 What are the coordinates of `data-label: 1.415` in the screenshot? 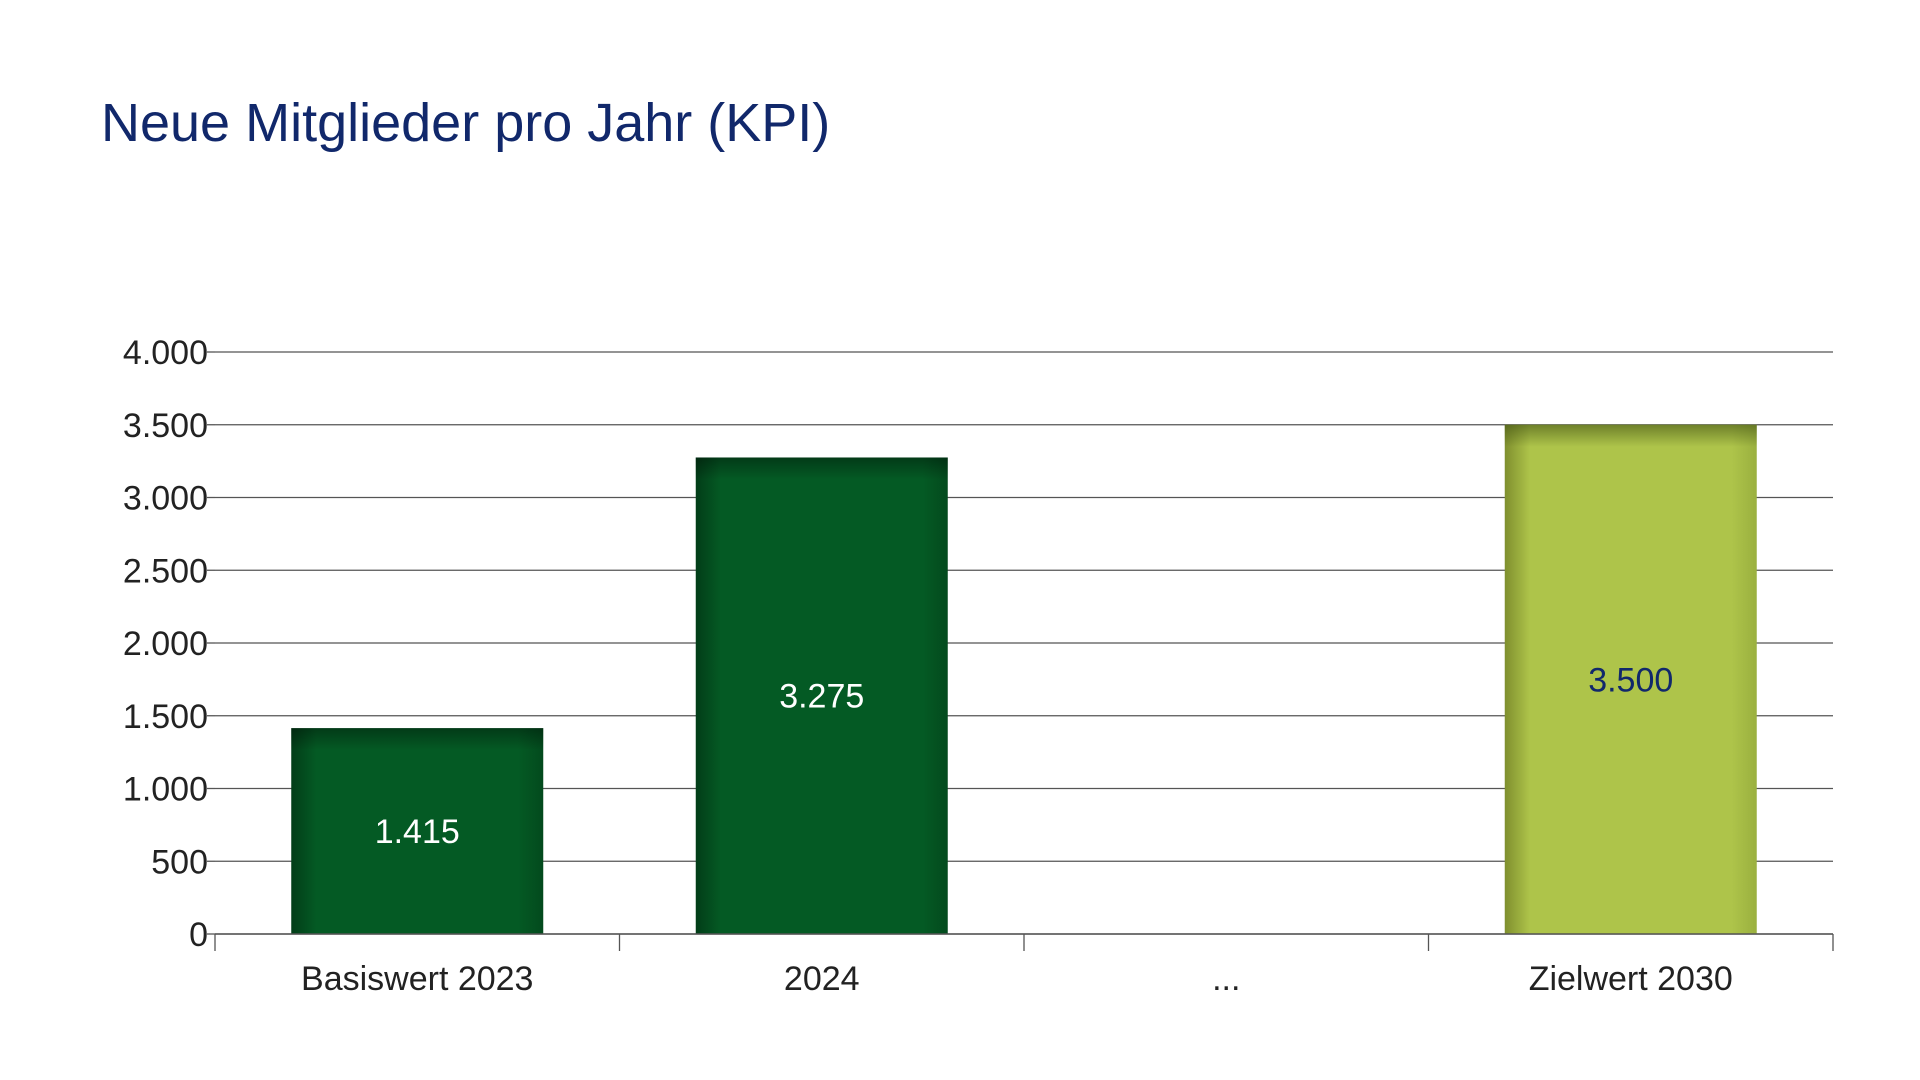 It's located at (417, 832).